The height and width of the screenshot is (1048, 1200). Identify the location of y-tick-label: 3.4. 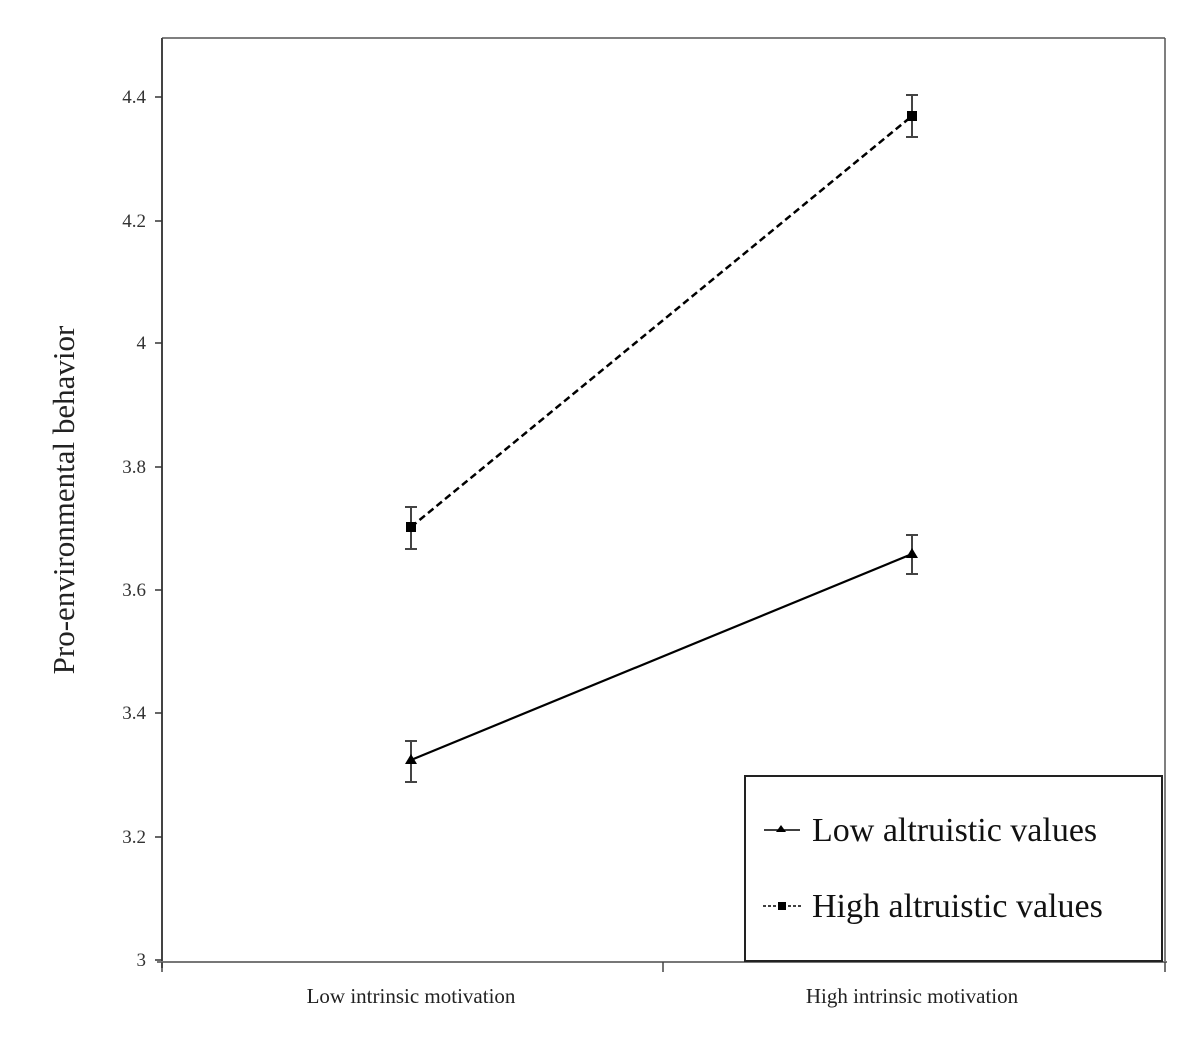
(134, 713).